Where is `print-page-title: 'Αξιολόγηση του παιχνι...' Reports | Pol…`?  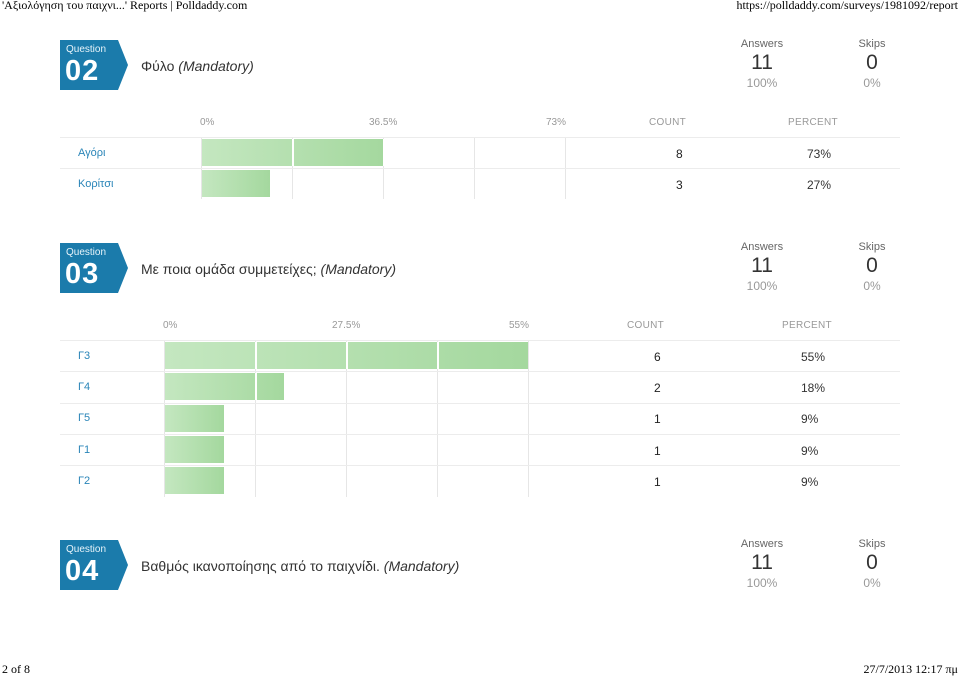
print-page-title: 'Αξιολόγηση του παιχνι...' Reports | Pol… is located at coordinates (125, 6).